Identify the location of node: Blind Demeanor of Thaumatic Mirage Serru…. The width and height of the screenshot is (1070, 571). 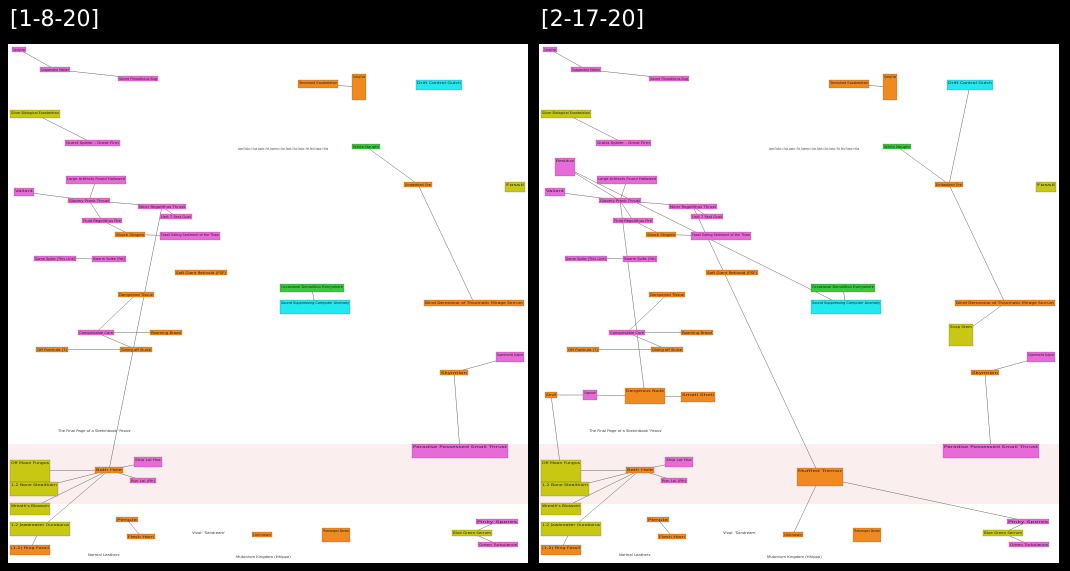
(474, 303).